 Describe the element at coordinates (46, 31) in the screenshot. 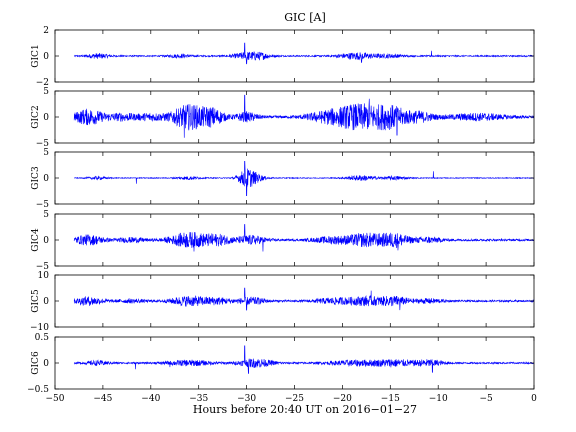

I see `y-tick-label: 2` at that location.